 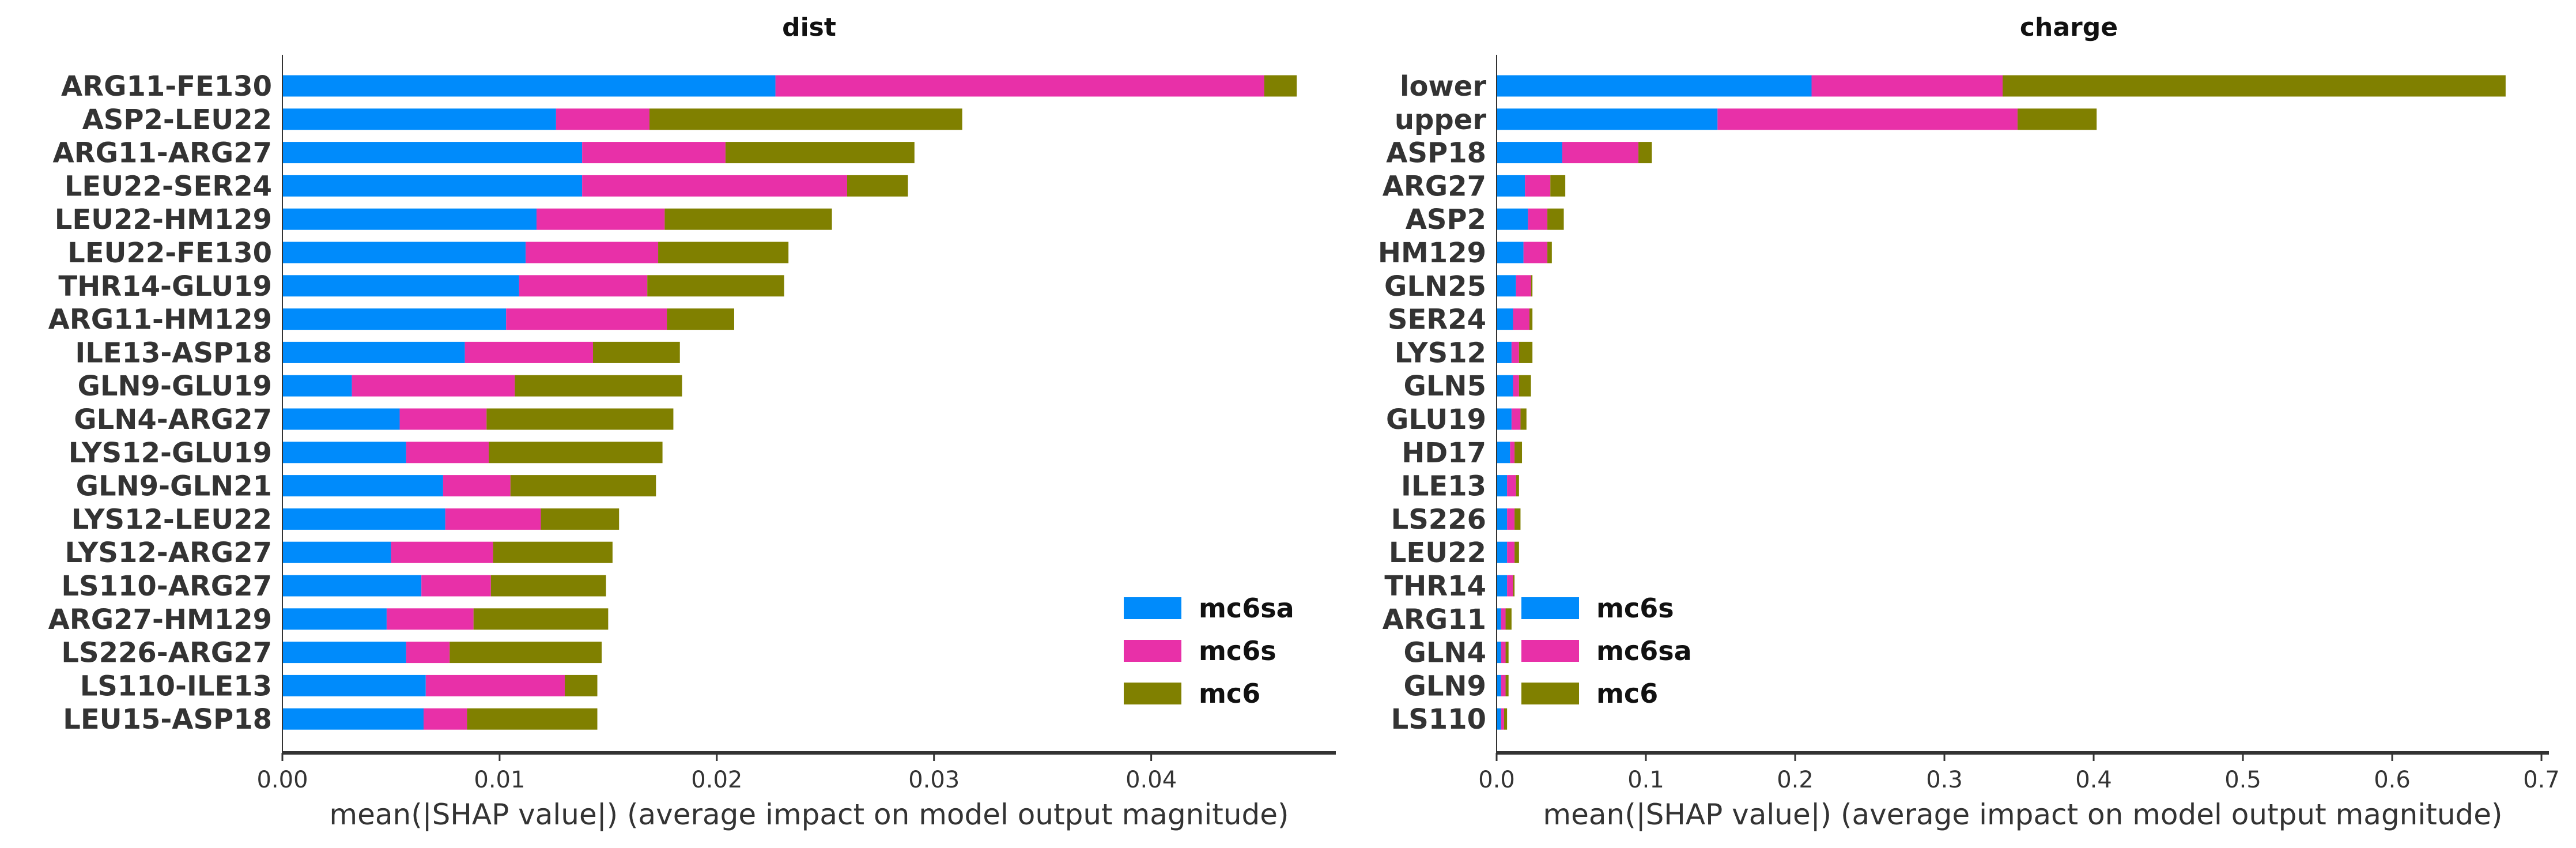 What do you see at coordinates (1550, 693) in the screenshot?
I see `legend-swatch-mc6` at bounding box center [1550, 693].